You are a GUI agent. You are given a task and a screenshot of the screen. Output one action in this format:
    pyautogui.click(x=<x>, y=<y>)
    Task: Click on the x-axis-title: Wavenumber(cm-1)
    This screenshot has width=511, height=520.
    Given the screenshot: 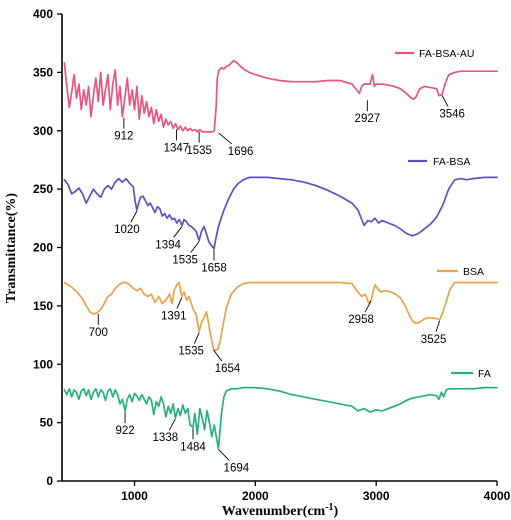 What is the action you would take?
    pyautogui.click(x=280, y=510)
    